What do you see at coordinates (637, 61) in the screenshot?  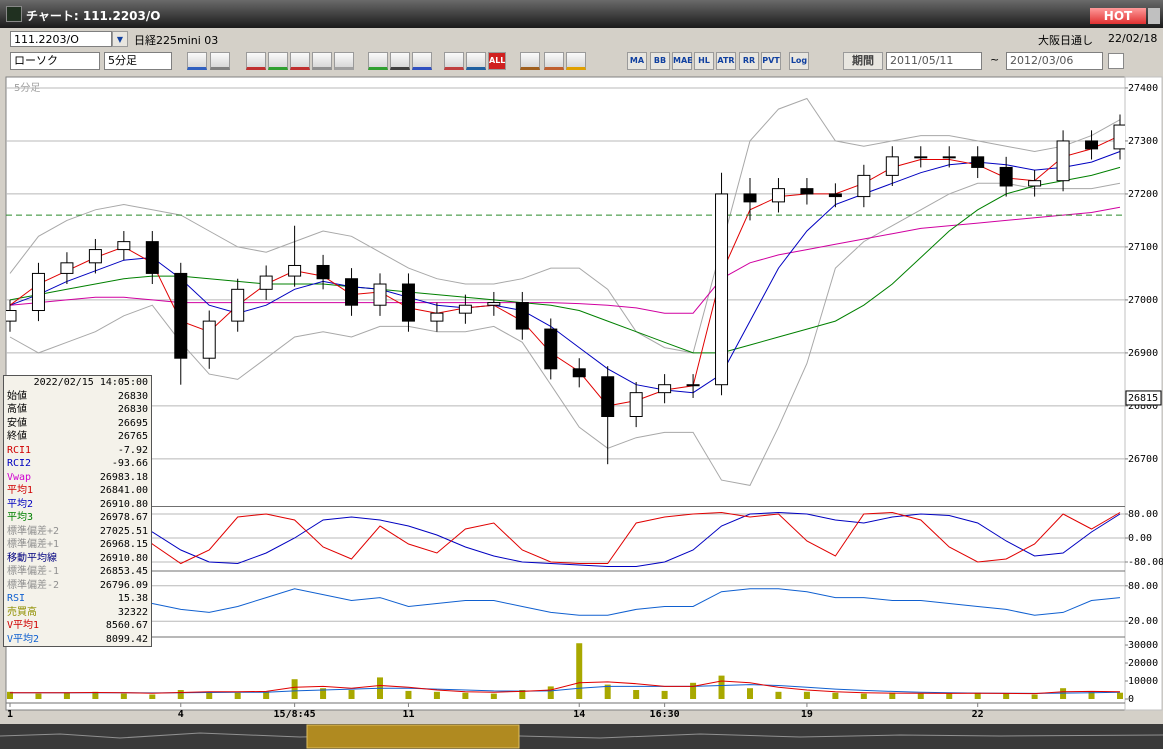 I see `tool-button: MA` at bounding box center [637, 61].